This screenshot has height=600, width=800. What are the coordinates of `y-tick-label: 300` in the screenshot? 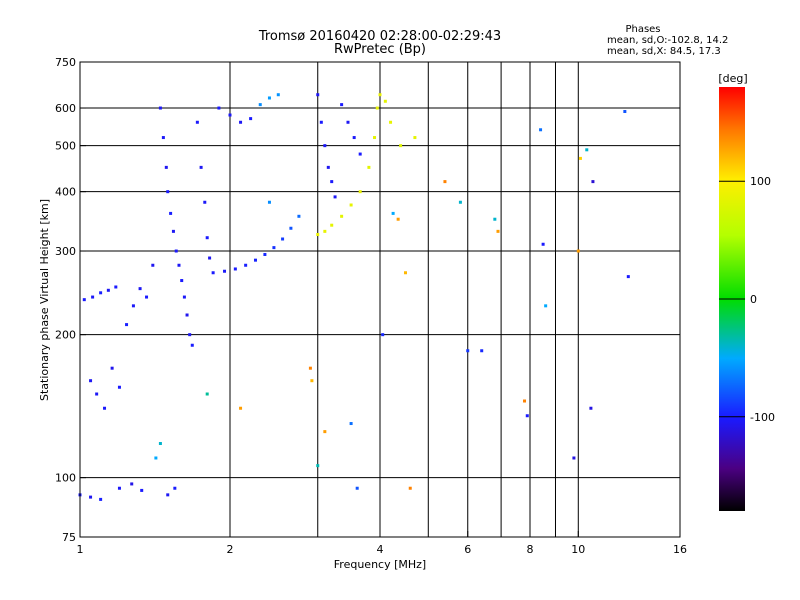 It's located at (65, 251).